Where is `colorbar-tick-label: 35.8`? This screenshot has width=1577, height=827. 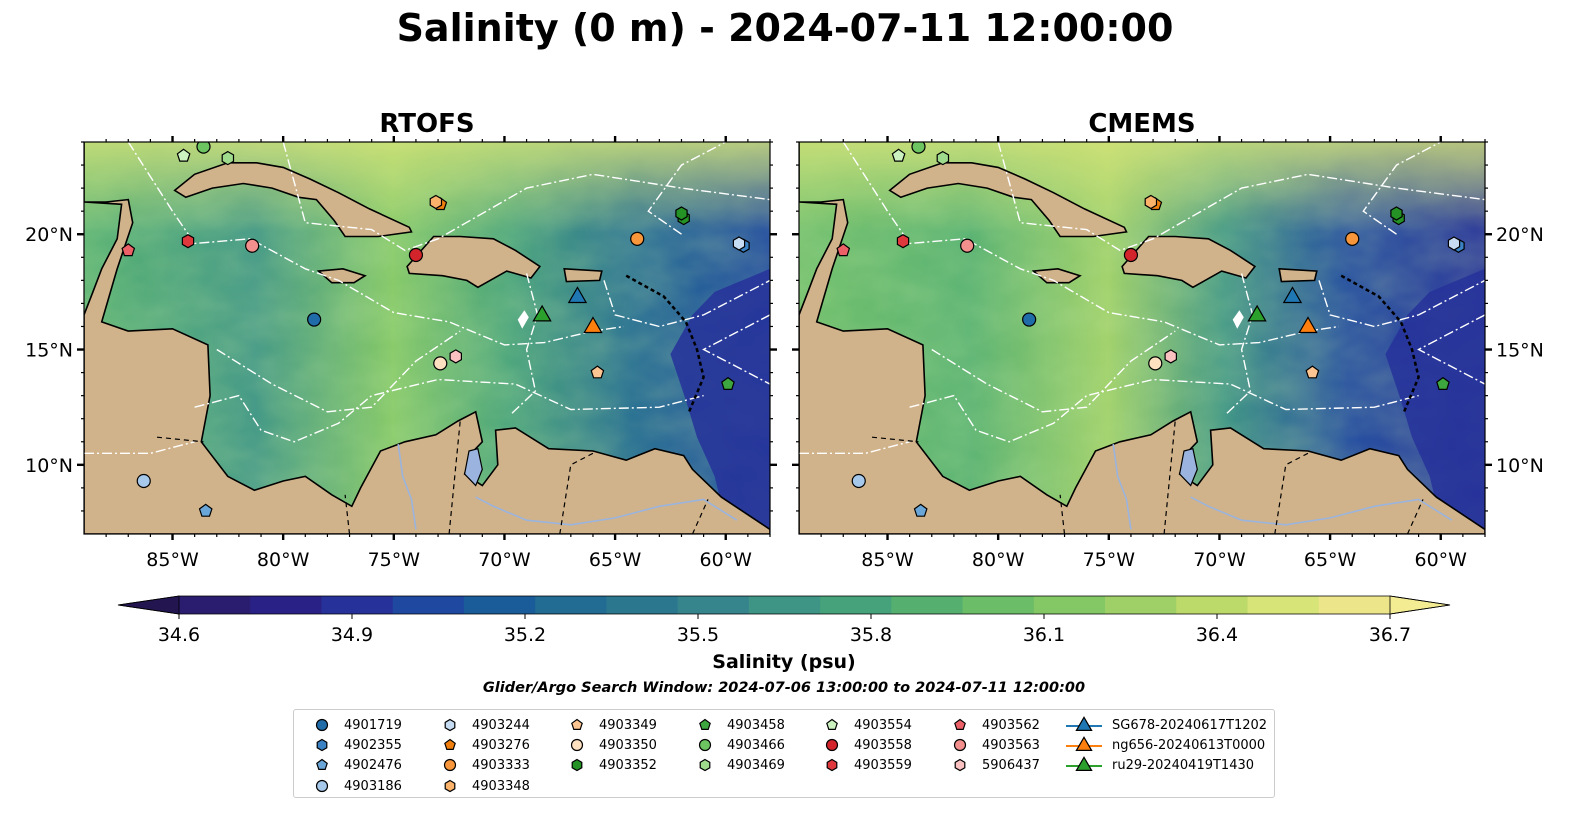
colorbar-tick-label: 35.8 is located at coordinates (871, 635).